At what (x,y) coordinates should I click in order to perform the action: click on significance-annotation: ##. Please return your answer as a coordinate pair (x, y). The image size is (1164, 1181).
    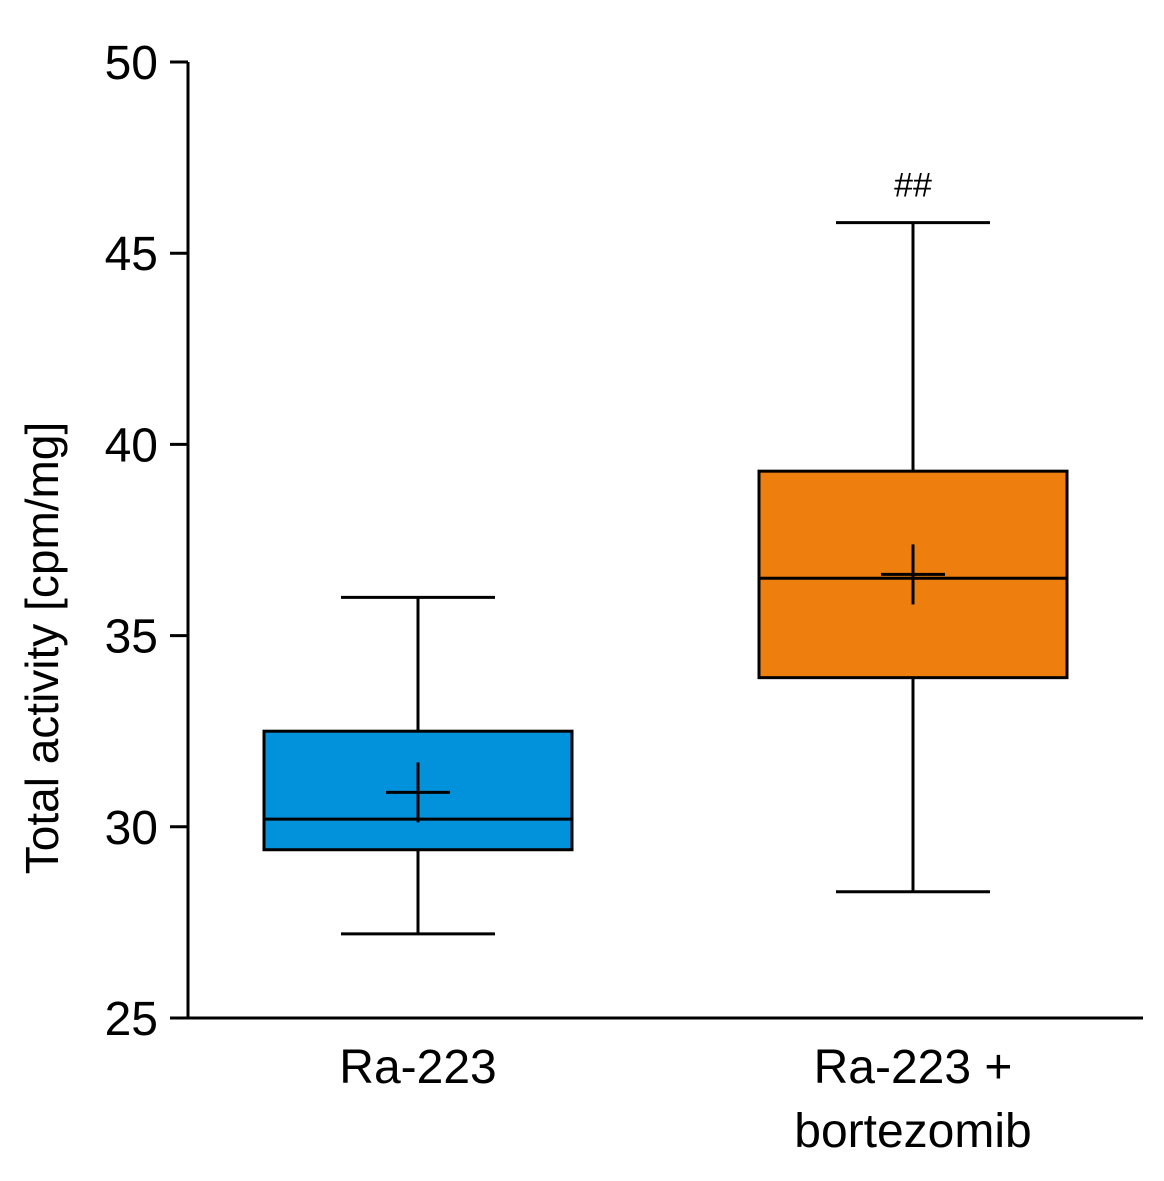
    Looking at the image, I should click on (913, 186).